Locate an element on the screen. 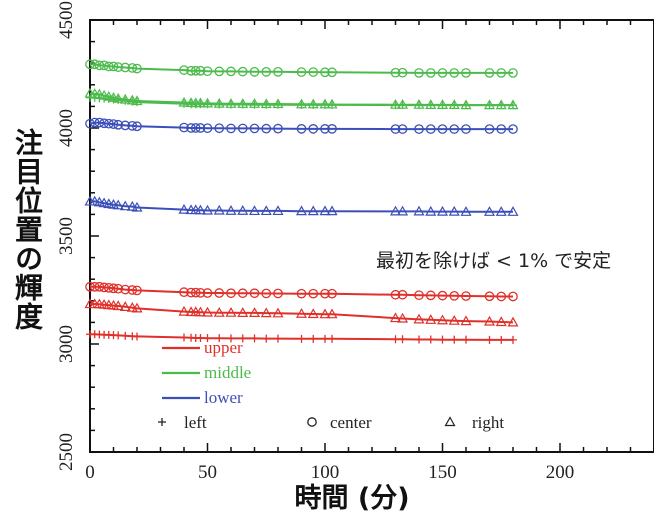 This screenshot has width=654, height=517. legend-marker-center is located at coordinates (312, 422).